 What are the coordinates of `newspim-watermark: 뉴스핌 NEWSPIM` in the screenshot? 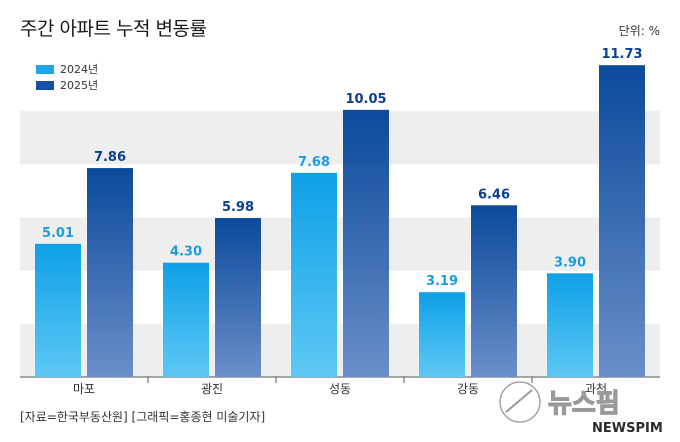 It's located at (581, 408).